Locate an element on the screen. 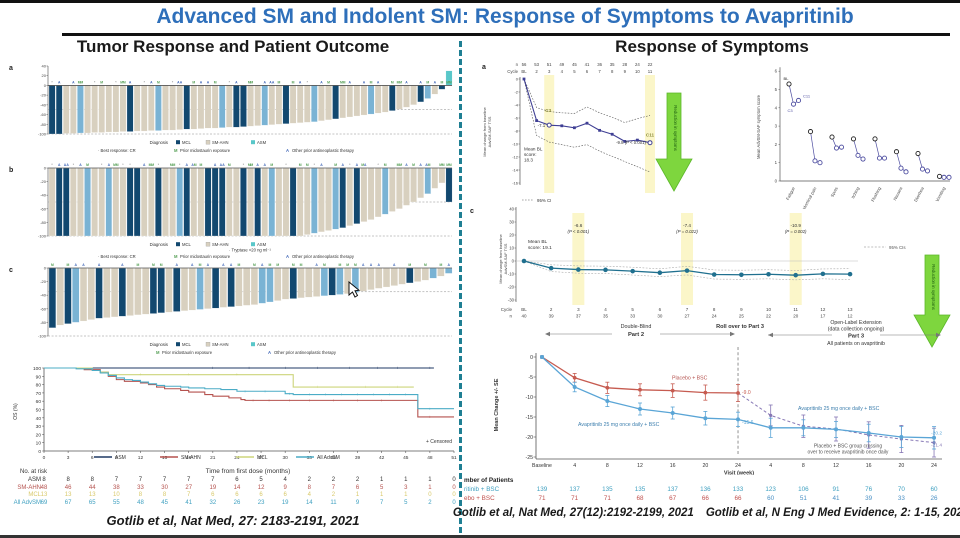 The image size is (960, 538). svg-text: Placebo + BSC is located at coordinates (690, 378).